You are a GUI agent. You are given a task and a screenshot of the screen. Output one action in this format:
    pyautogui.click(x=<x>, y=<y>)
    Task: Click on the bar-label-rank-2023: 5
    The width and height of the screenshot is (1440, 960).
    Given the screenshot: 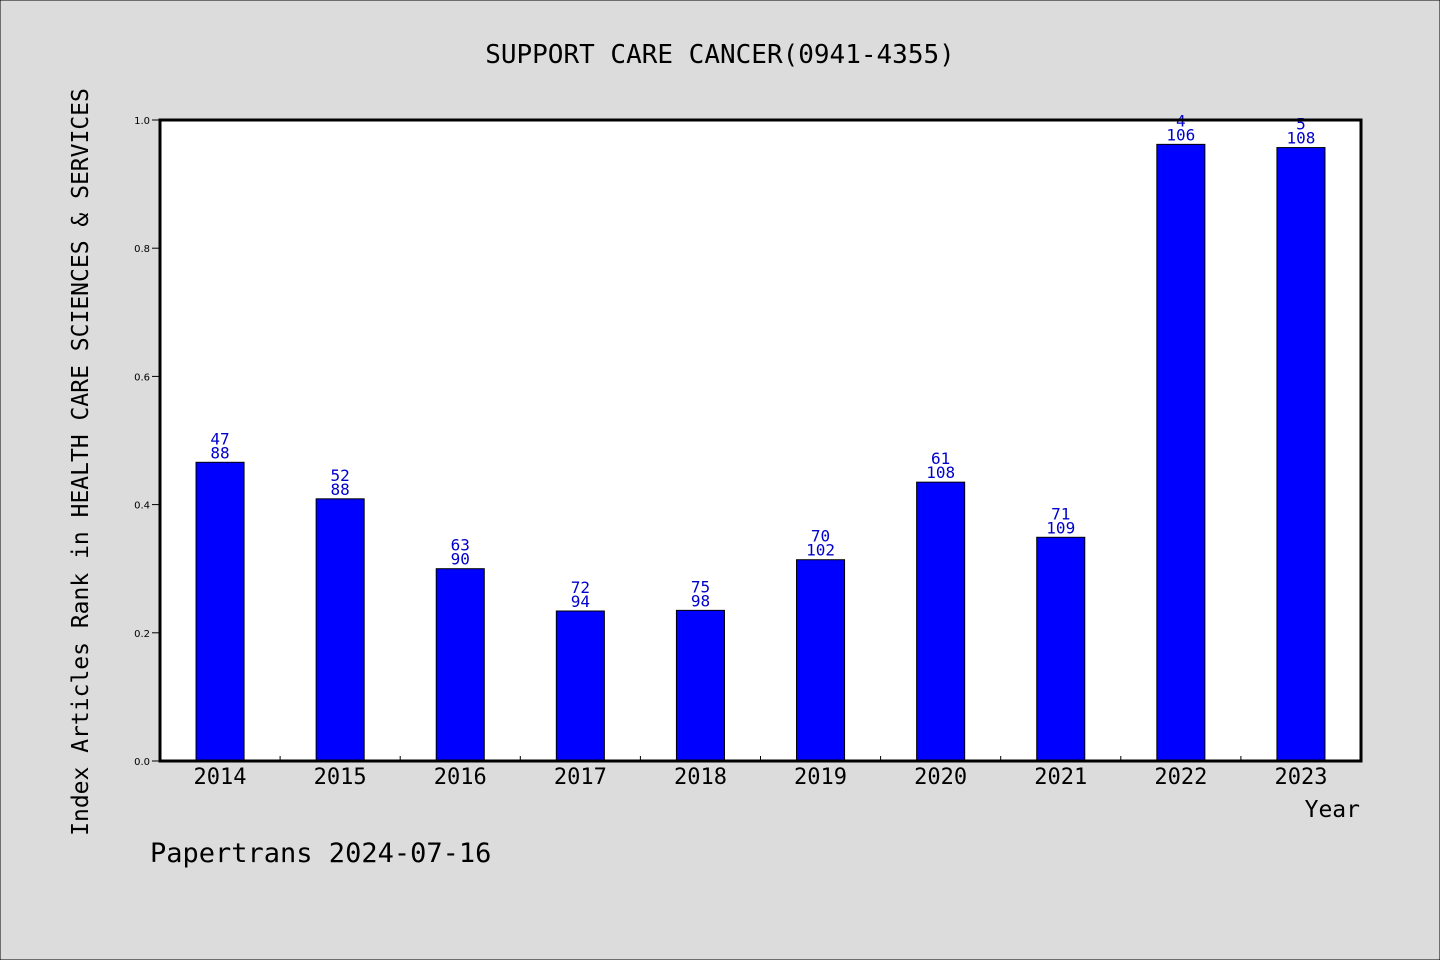 What is the action you would take?
    pyautogui.click(x=1301, y=124)
    